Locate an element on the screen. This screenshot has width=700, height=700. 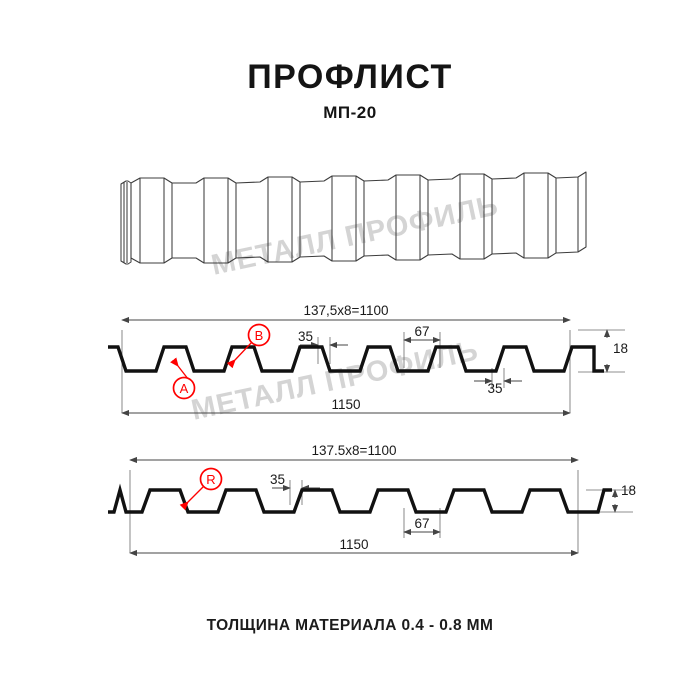
section-b-dim-top: 137.5x8=1100 is located at coordinates (354, 453).